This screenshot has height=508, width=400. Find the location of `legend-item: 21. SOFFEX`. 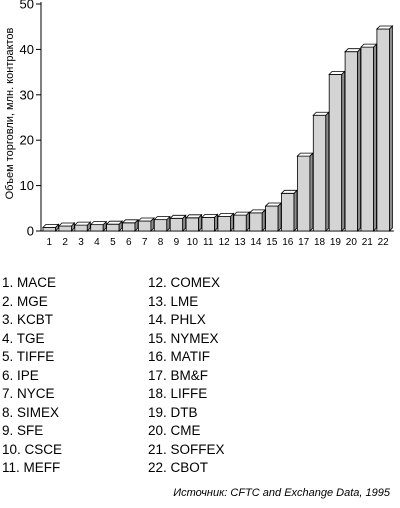

legend-item: 21. SOFFEX is located at coordinates (186, 449).